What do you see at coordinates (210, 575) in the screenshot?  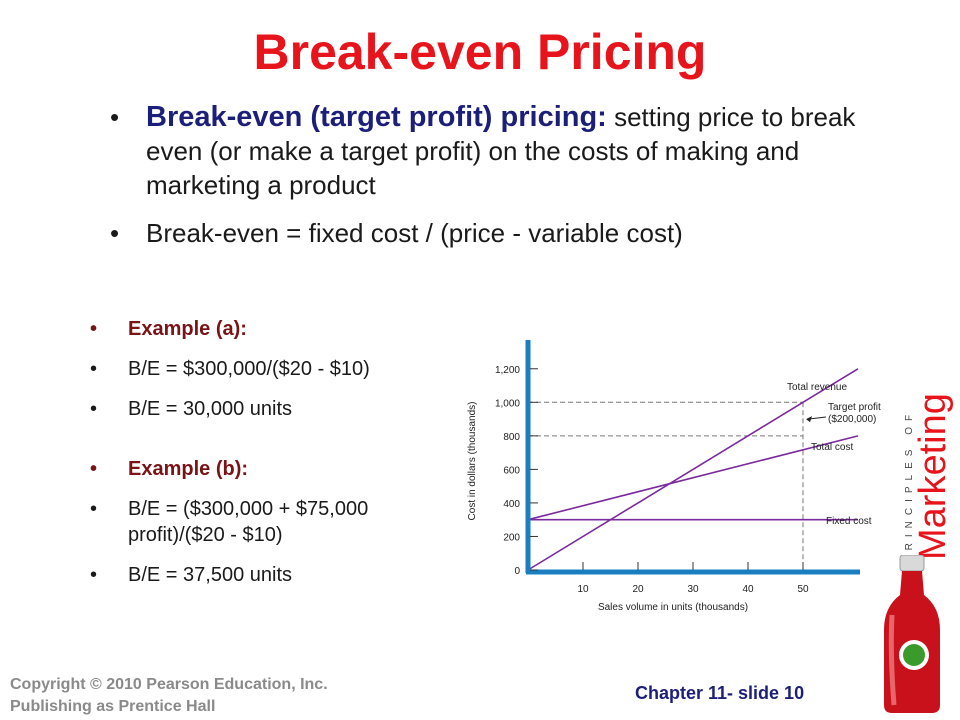 I see `example-line: B/E = 37,500 units` at bounding box center [210, 575].